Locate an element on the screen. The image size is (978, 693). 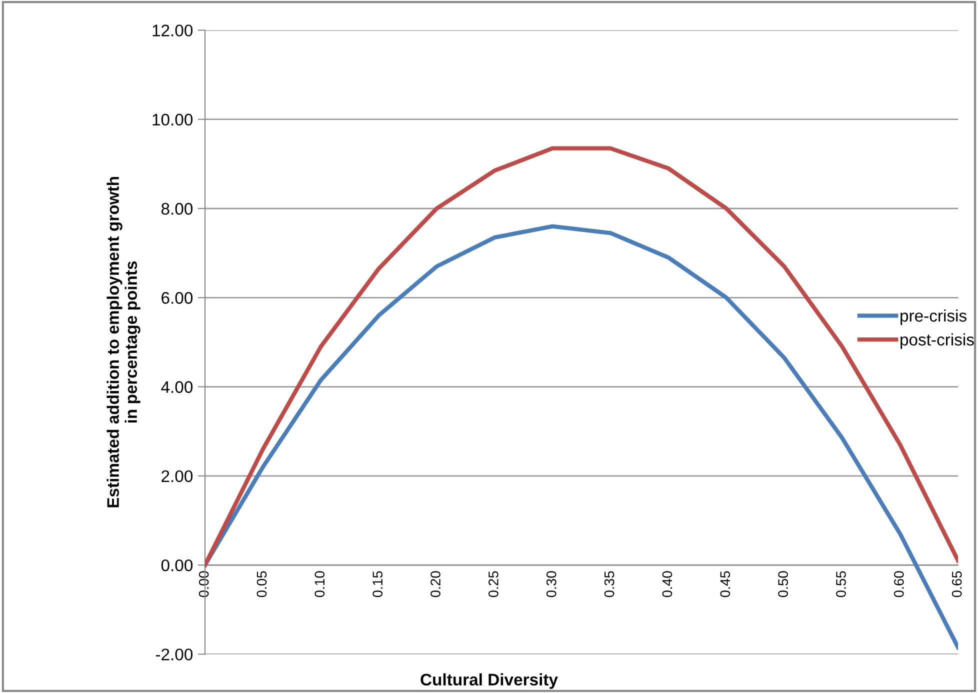
x-tick-label: 0.40 is located at coordinates (667, 584).